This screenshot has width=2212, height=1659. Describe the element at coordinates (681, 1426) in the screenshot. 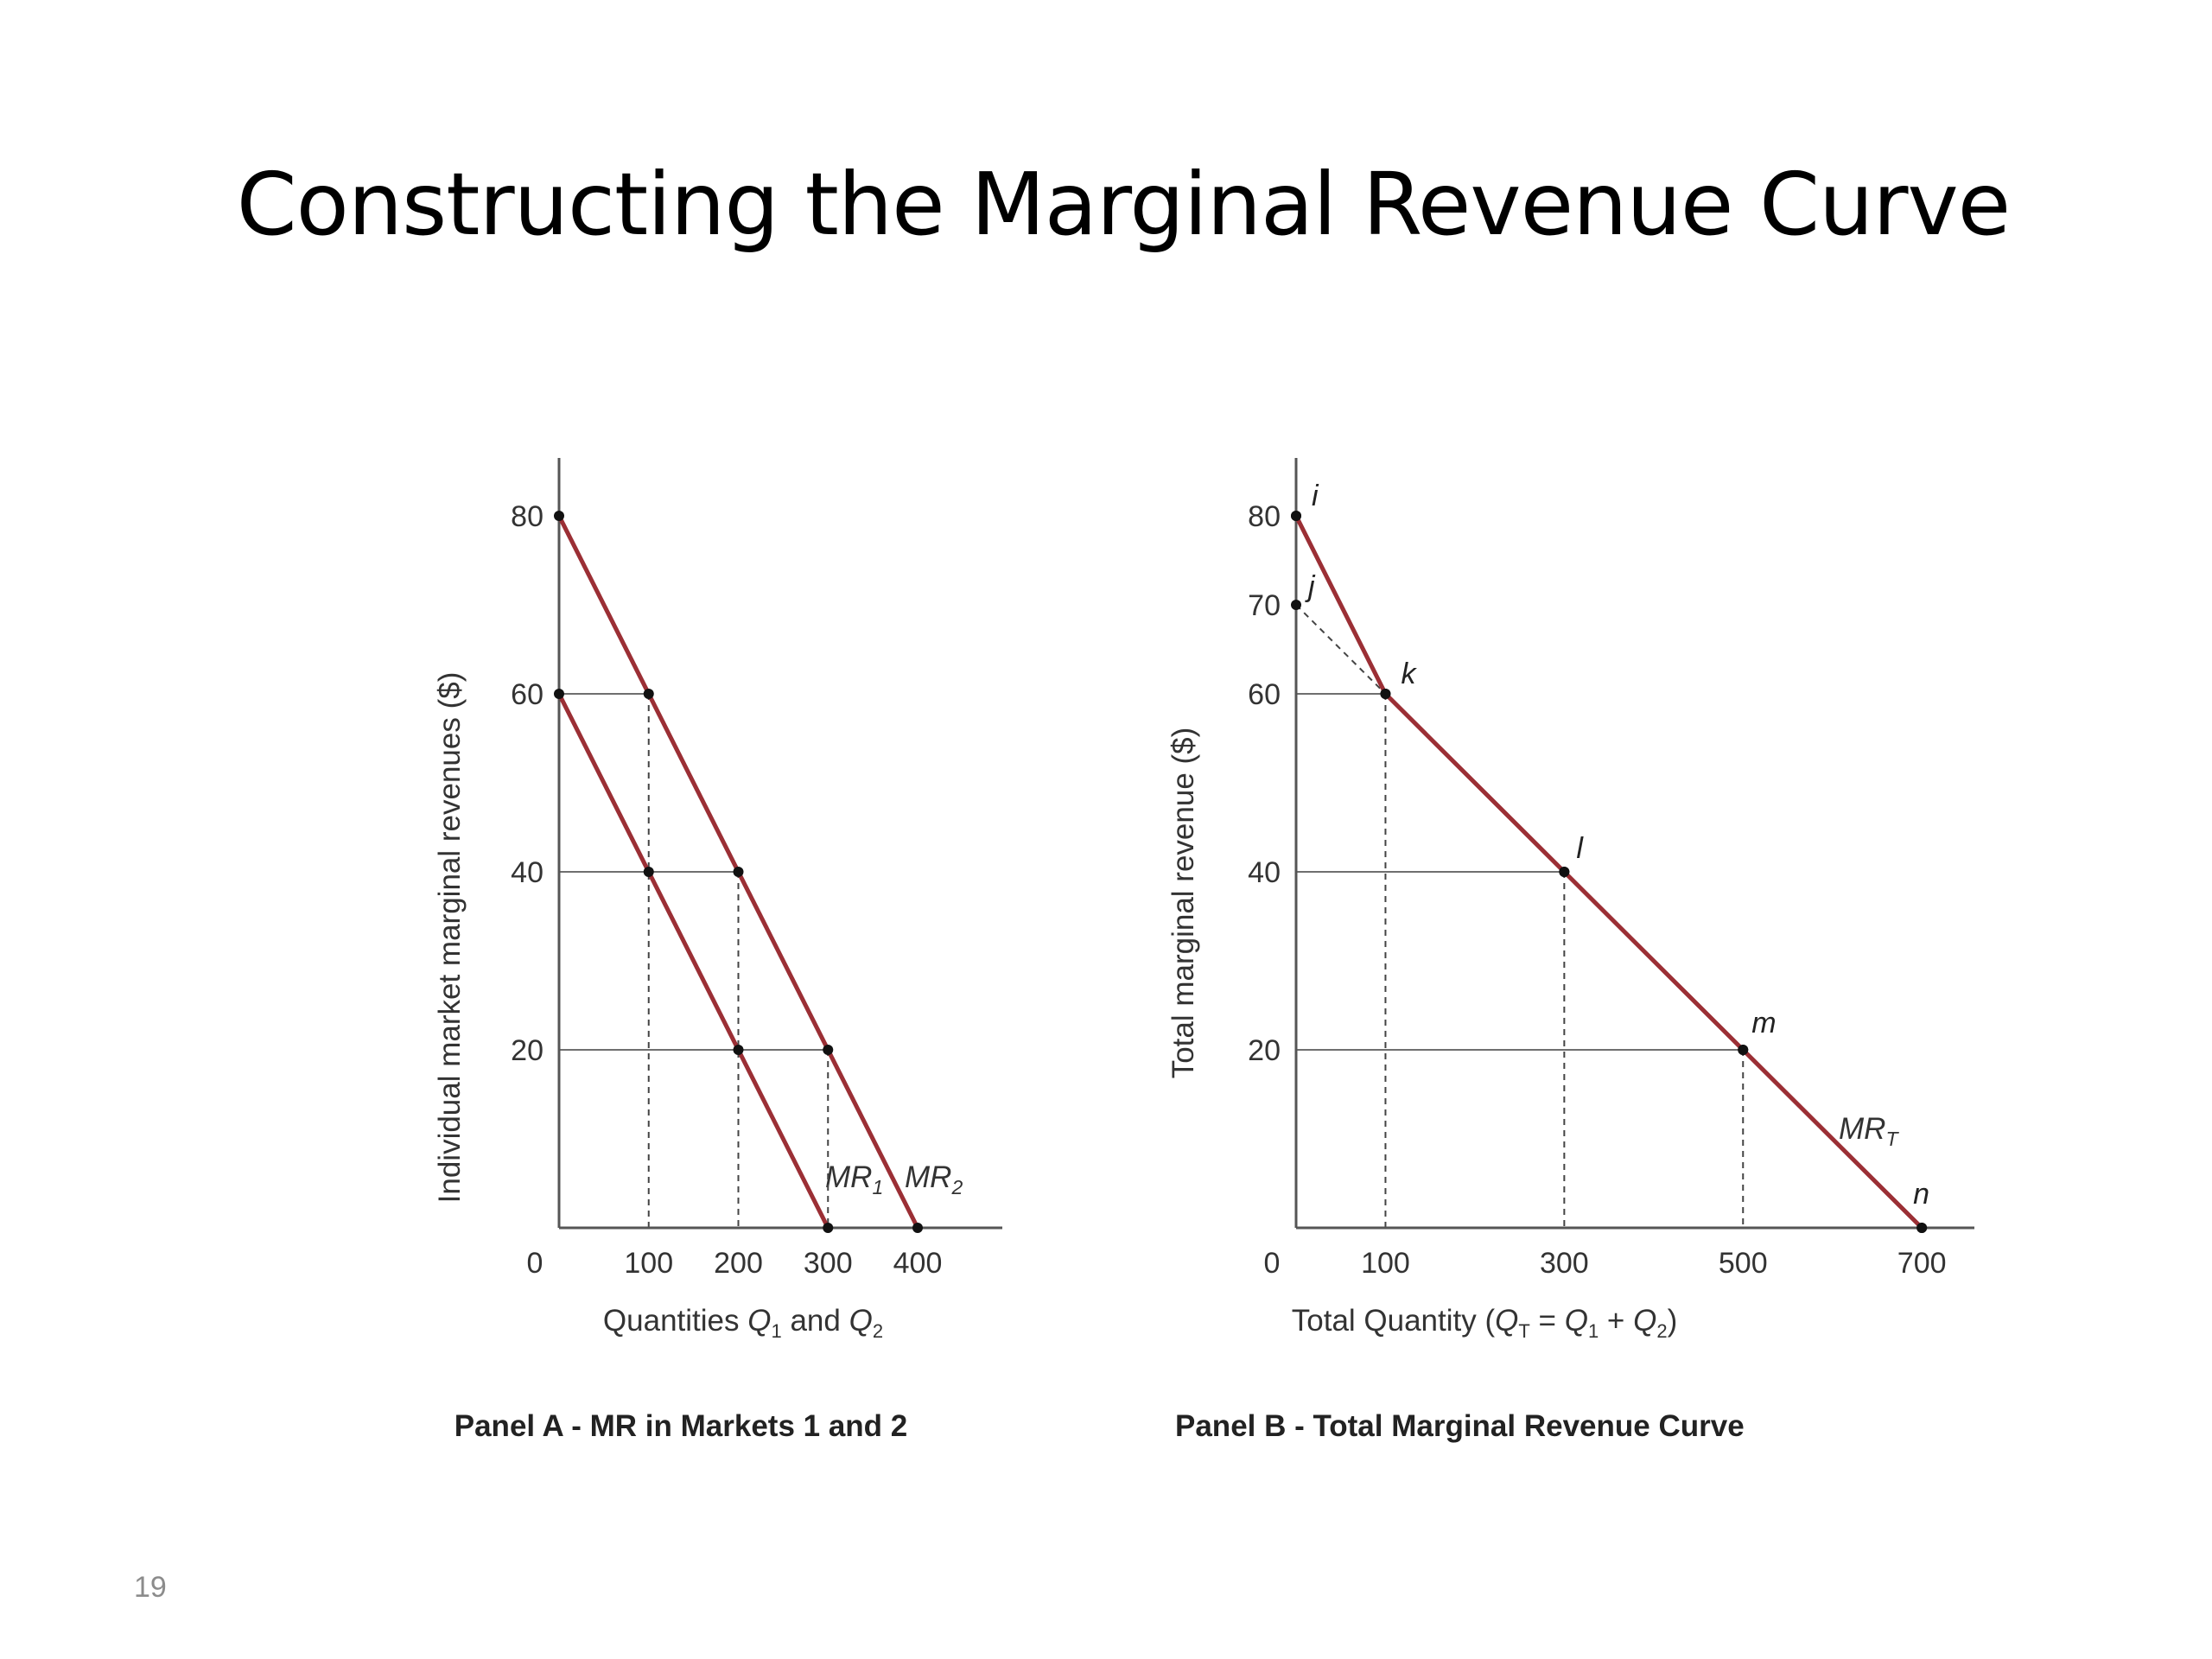

I see `panel-a-caption: Panel A - MR in Markets 1 and 2` at that location.